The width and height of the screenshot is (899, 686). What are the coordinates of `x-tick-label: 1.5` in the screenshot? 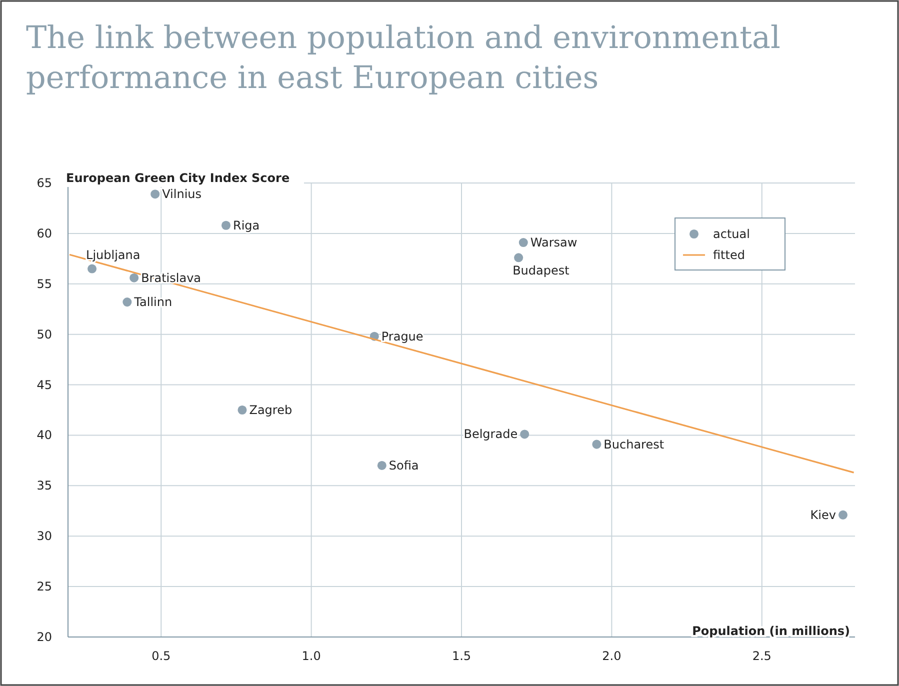 It's located at (462, 656).